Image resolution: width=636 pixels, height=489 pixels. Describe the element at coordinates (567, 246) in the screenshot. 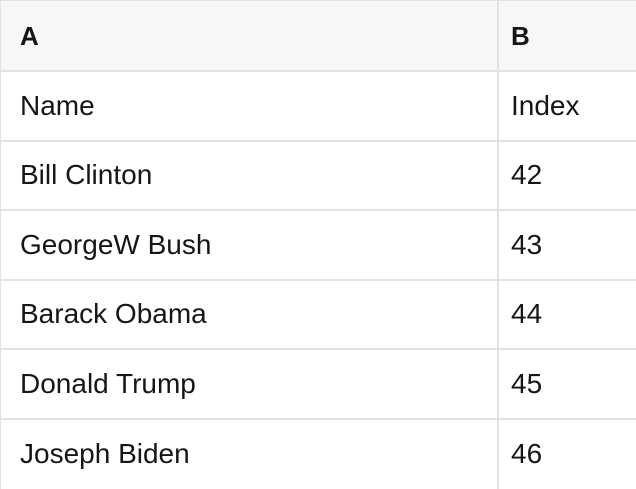

I see `cell-index: 43` at that location.